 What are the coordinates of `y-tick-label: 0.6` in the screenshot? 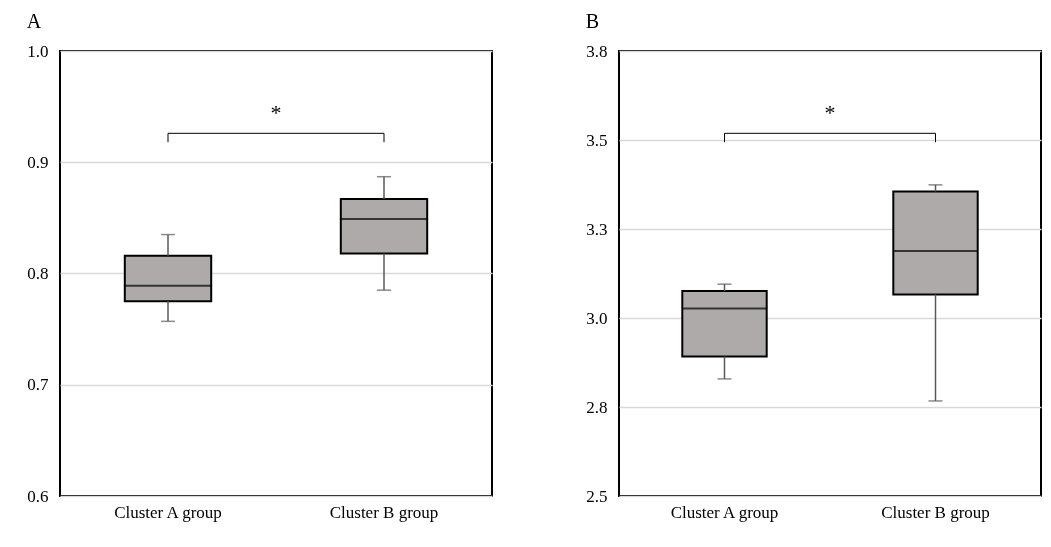 It's located at (38, 496).